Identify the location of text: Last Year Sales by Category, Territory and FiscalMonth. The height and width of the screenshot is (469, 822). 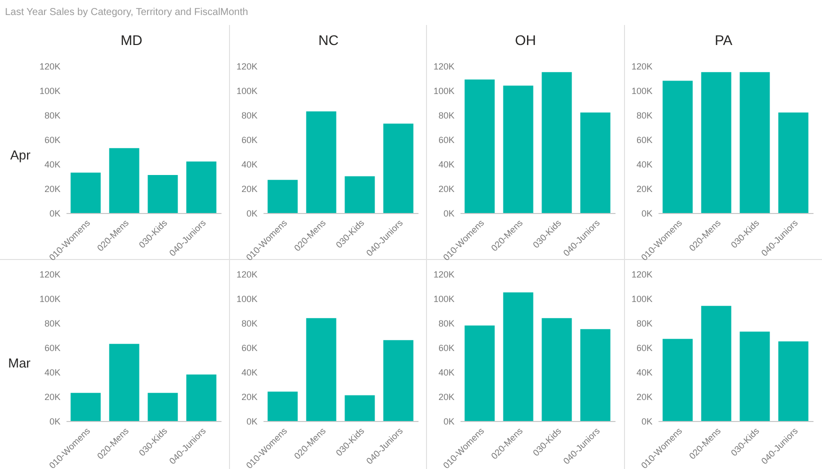
(126, 12).